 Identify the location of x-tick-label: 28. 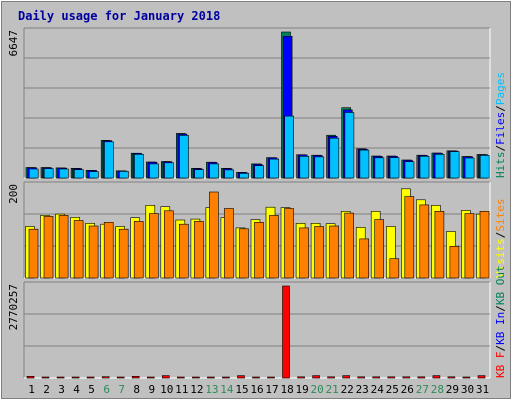
(437, 389).